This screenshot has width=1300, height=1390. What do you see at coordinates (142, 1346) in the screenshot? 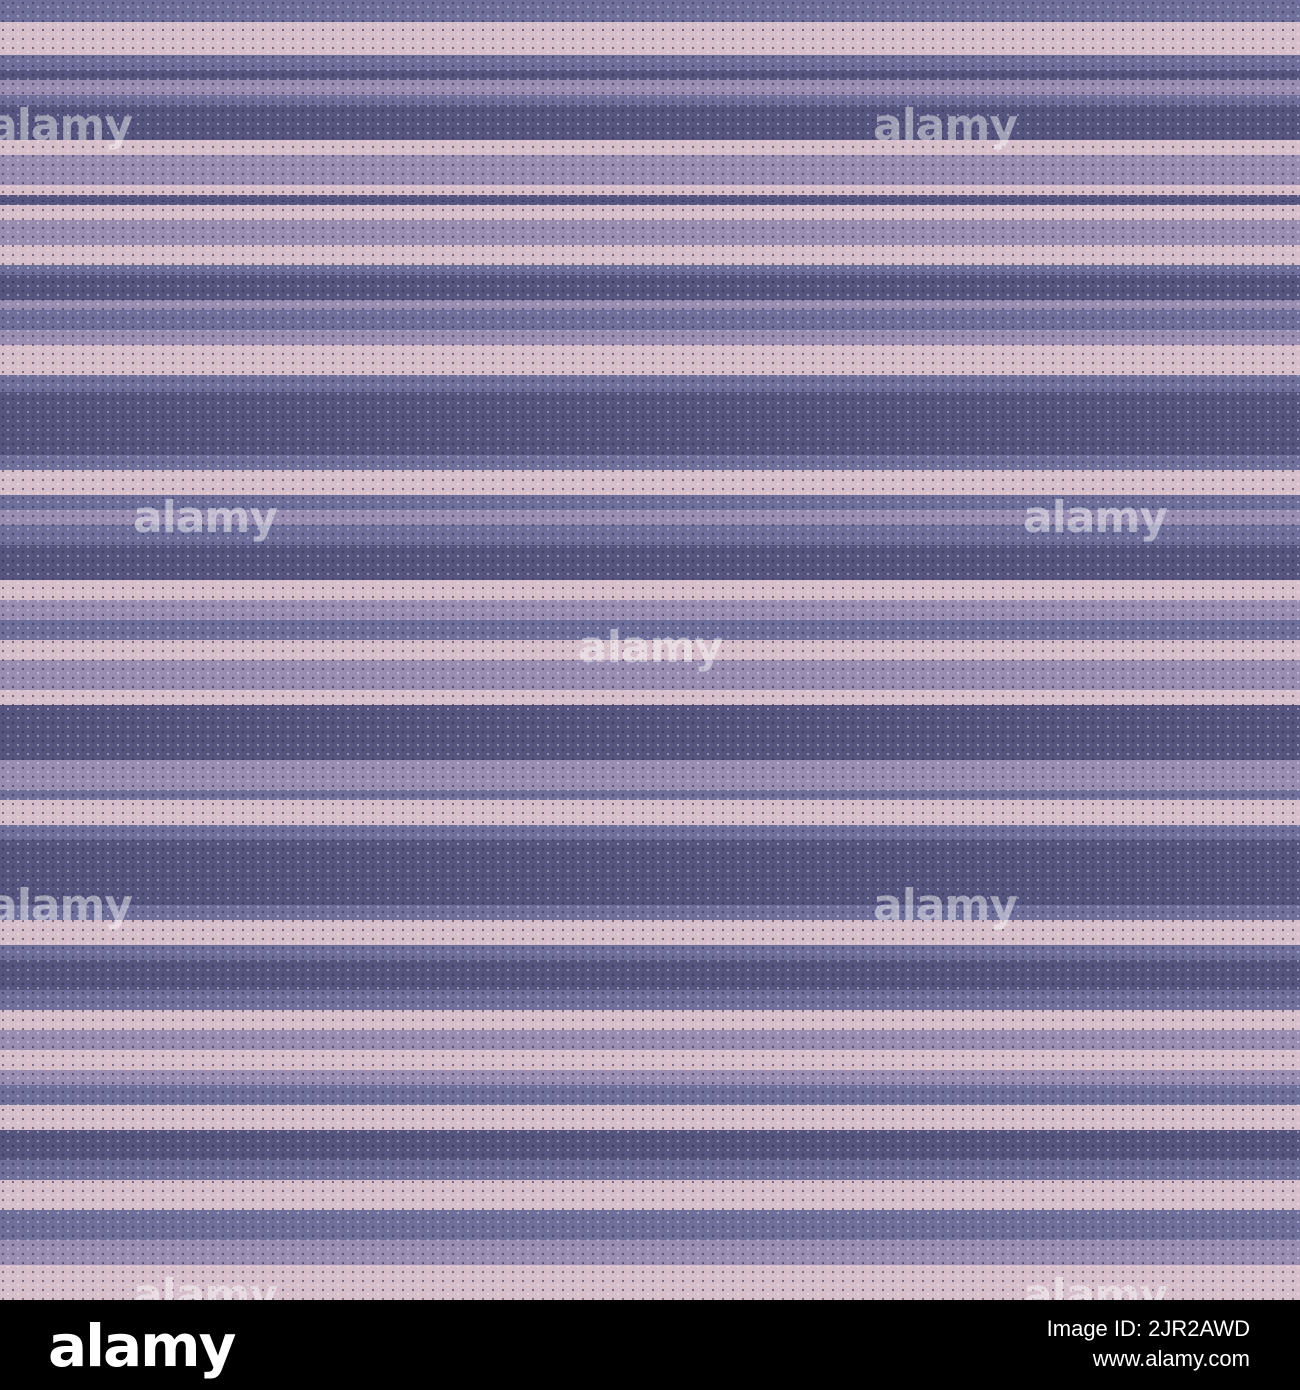
I see `footer-logo: alamy` at bounding box center [142, 1346].